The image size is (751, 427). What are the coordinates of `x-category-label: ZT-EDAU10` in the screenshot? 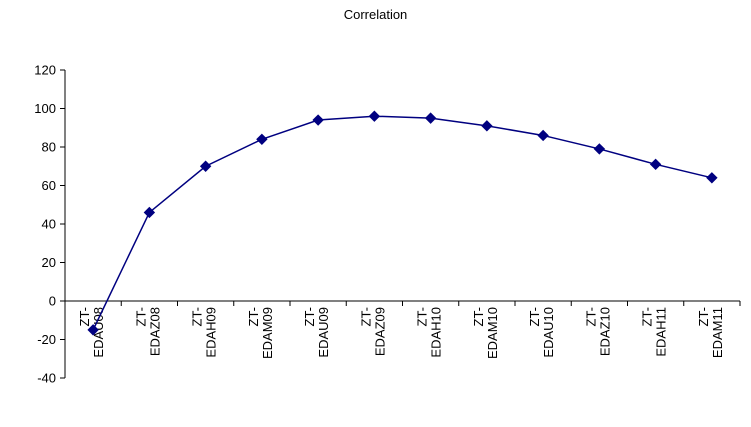 It's located at (541, 332).